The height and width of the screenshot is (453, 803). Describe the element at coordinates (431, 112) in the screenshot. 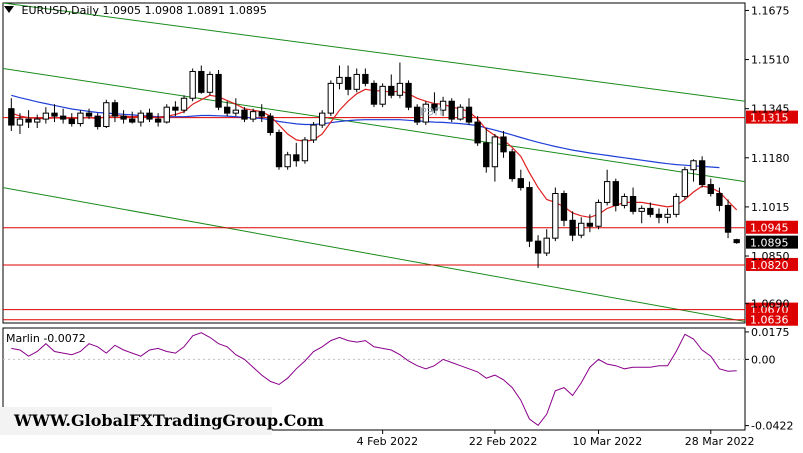

I see `annotation-label: РЭП` at that location.